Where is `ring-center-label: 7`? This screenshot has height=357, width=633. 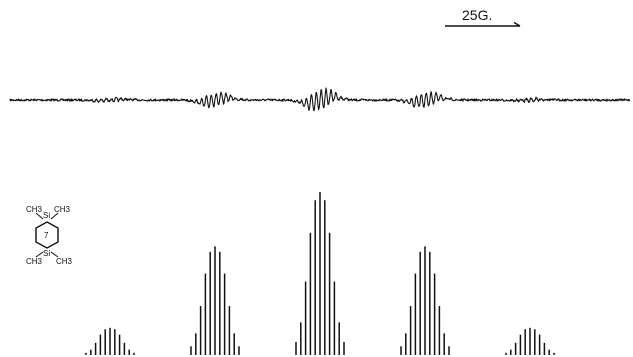 ring-center-label: 7 is located at coordinates (46, 235).